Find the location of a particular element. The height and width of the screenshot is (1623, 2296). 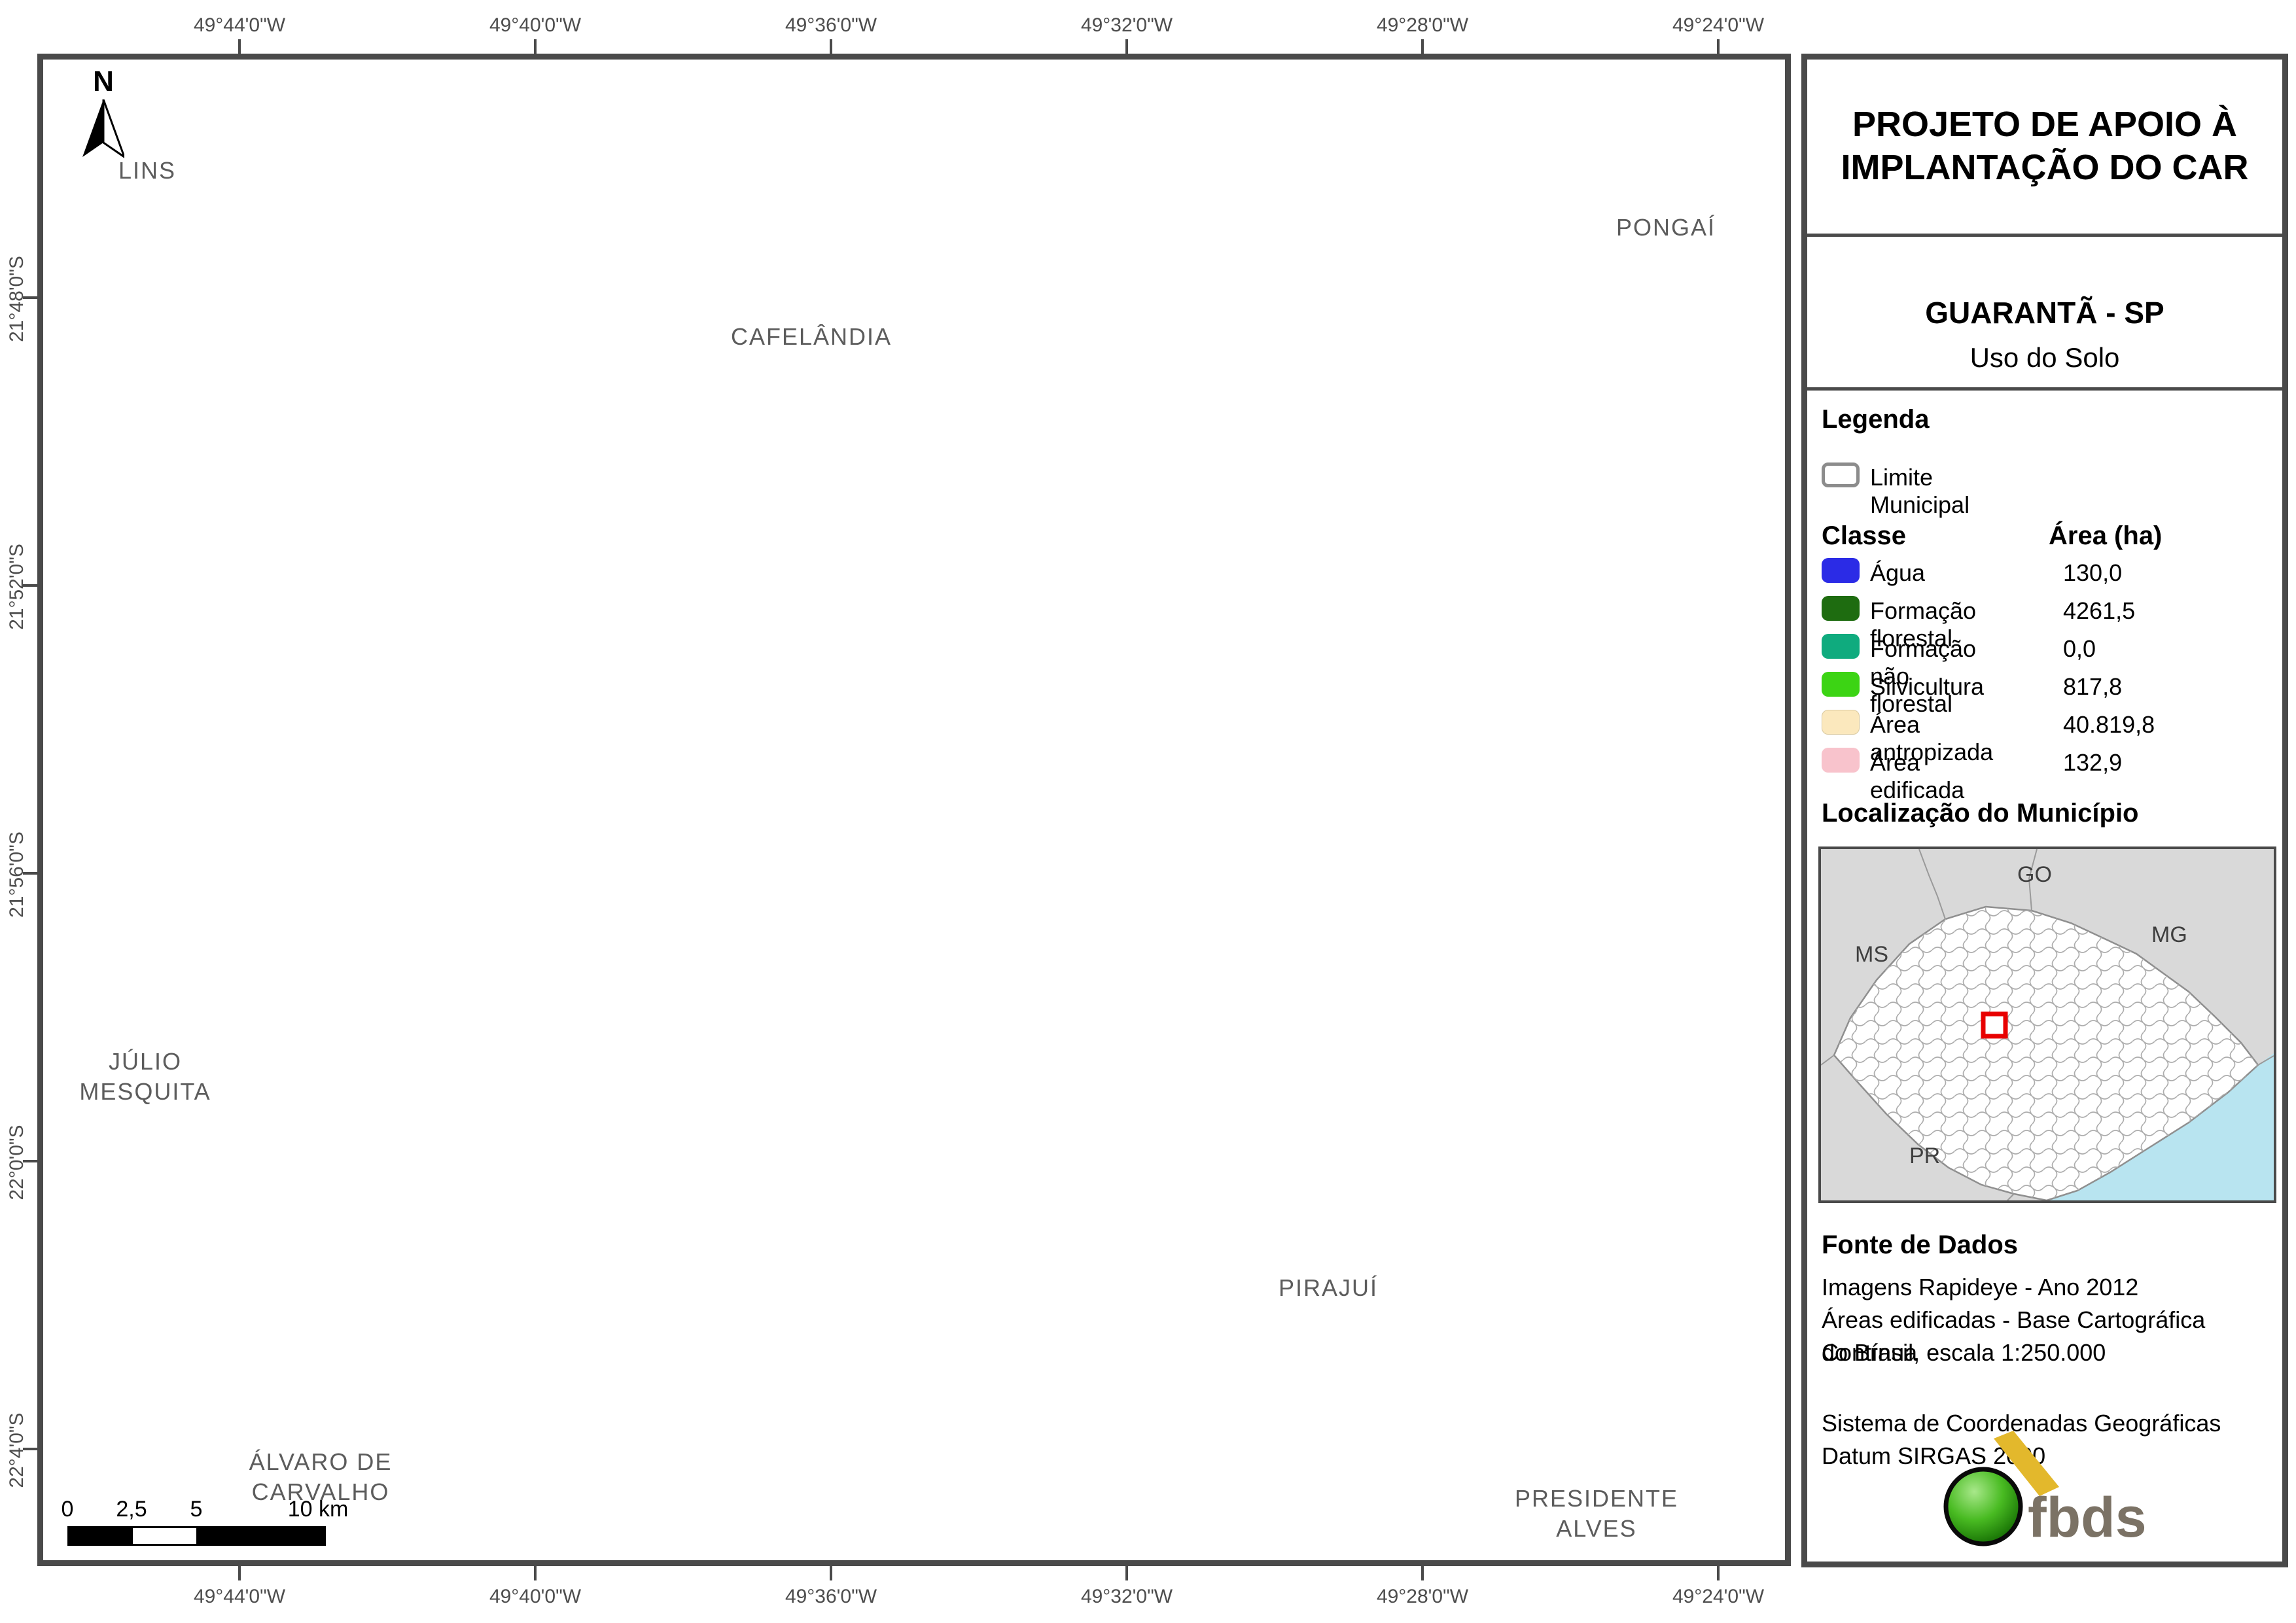

lat-label: 21°48'0"S is located at coordinates (16, 299).